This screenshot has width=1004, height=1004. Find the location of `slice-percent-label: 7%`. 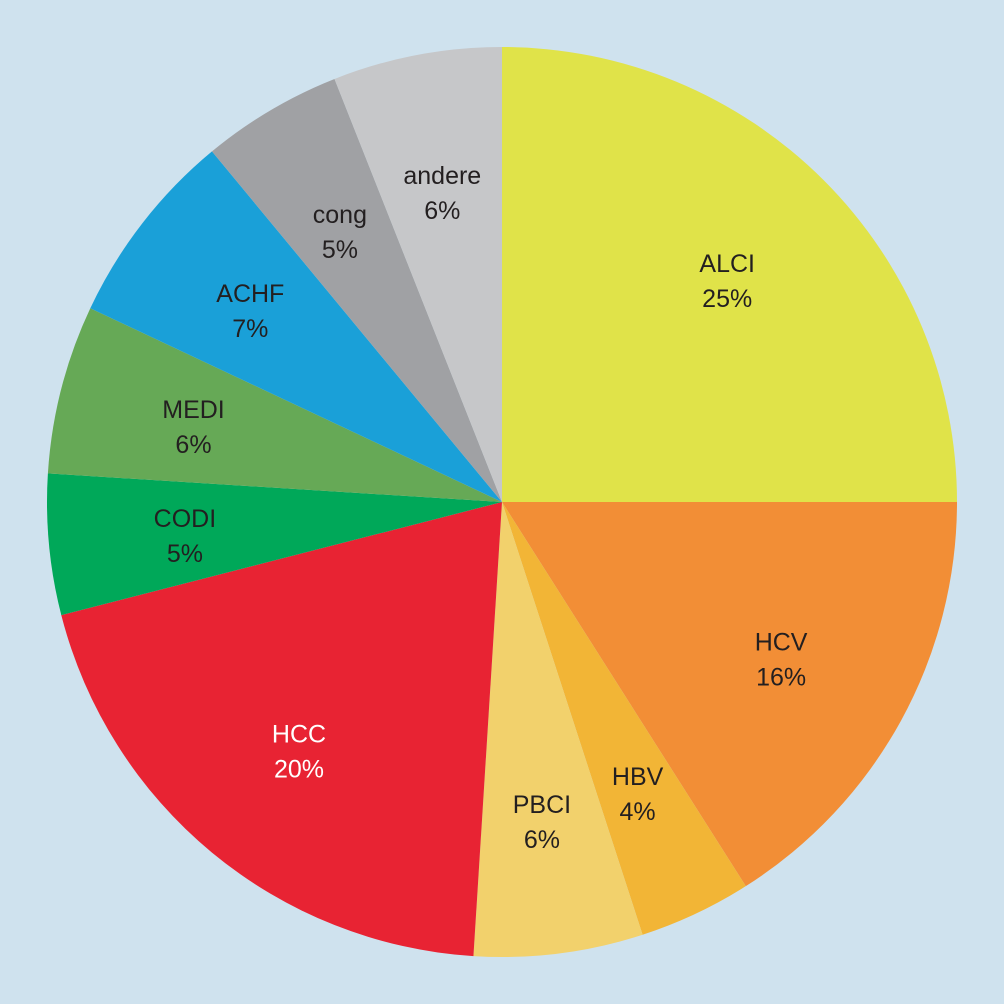

slice-percent-label: 7% is located at coordinates (250, 329).